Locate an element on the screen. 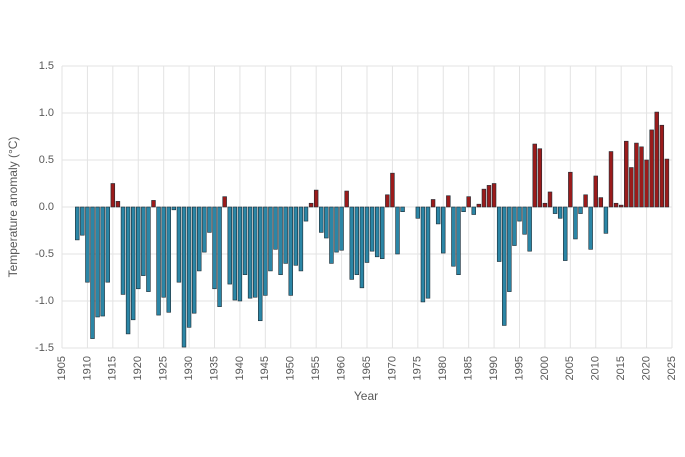 The image size is (685, 457). x-tick-label: 2020 is located at coordinates (646, 368).